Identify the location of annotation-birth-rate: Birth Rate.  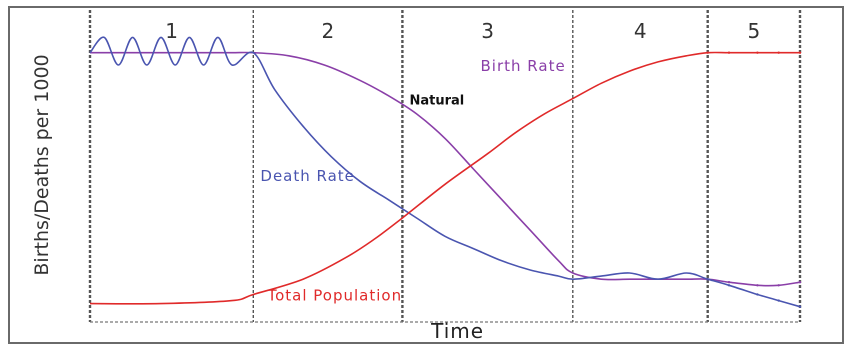
(523, 66).